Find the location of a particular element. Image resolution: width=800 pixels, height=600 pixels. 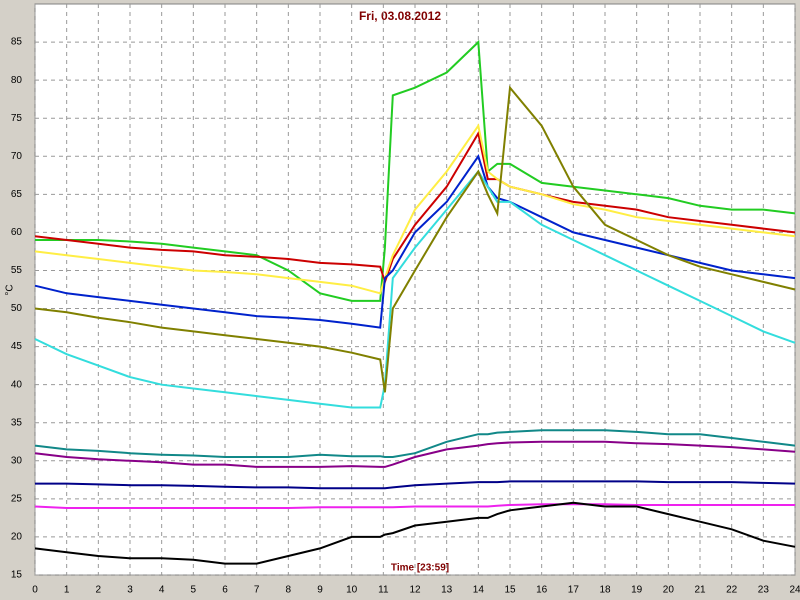

x-axis-label: Time [23:59] is located at coordinates (420, 568).